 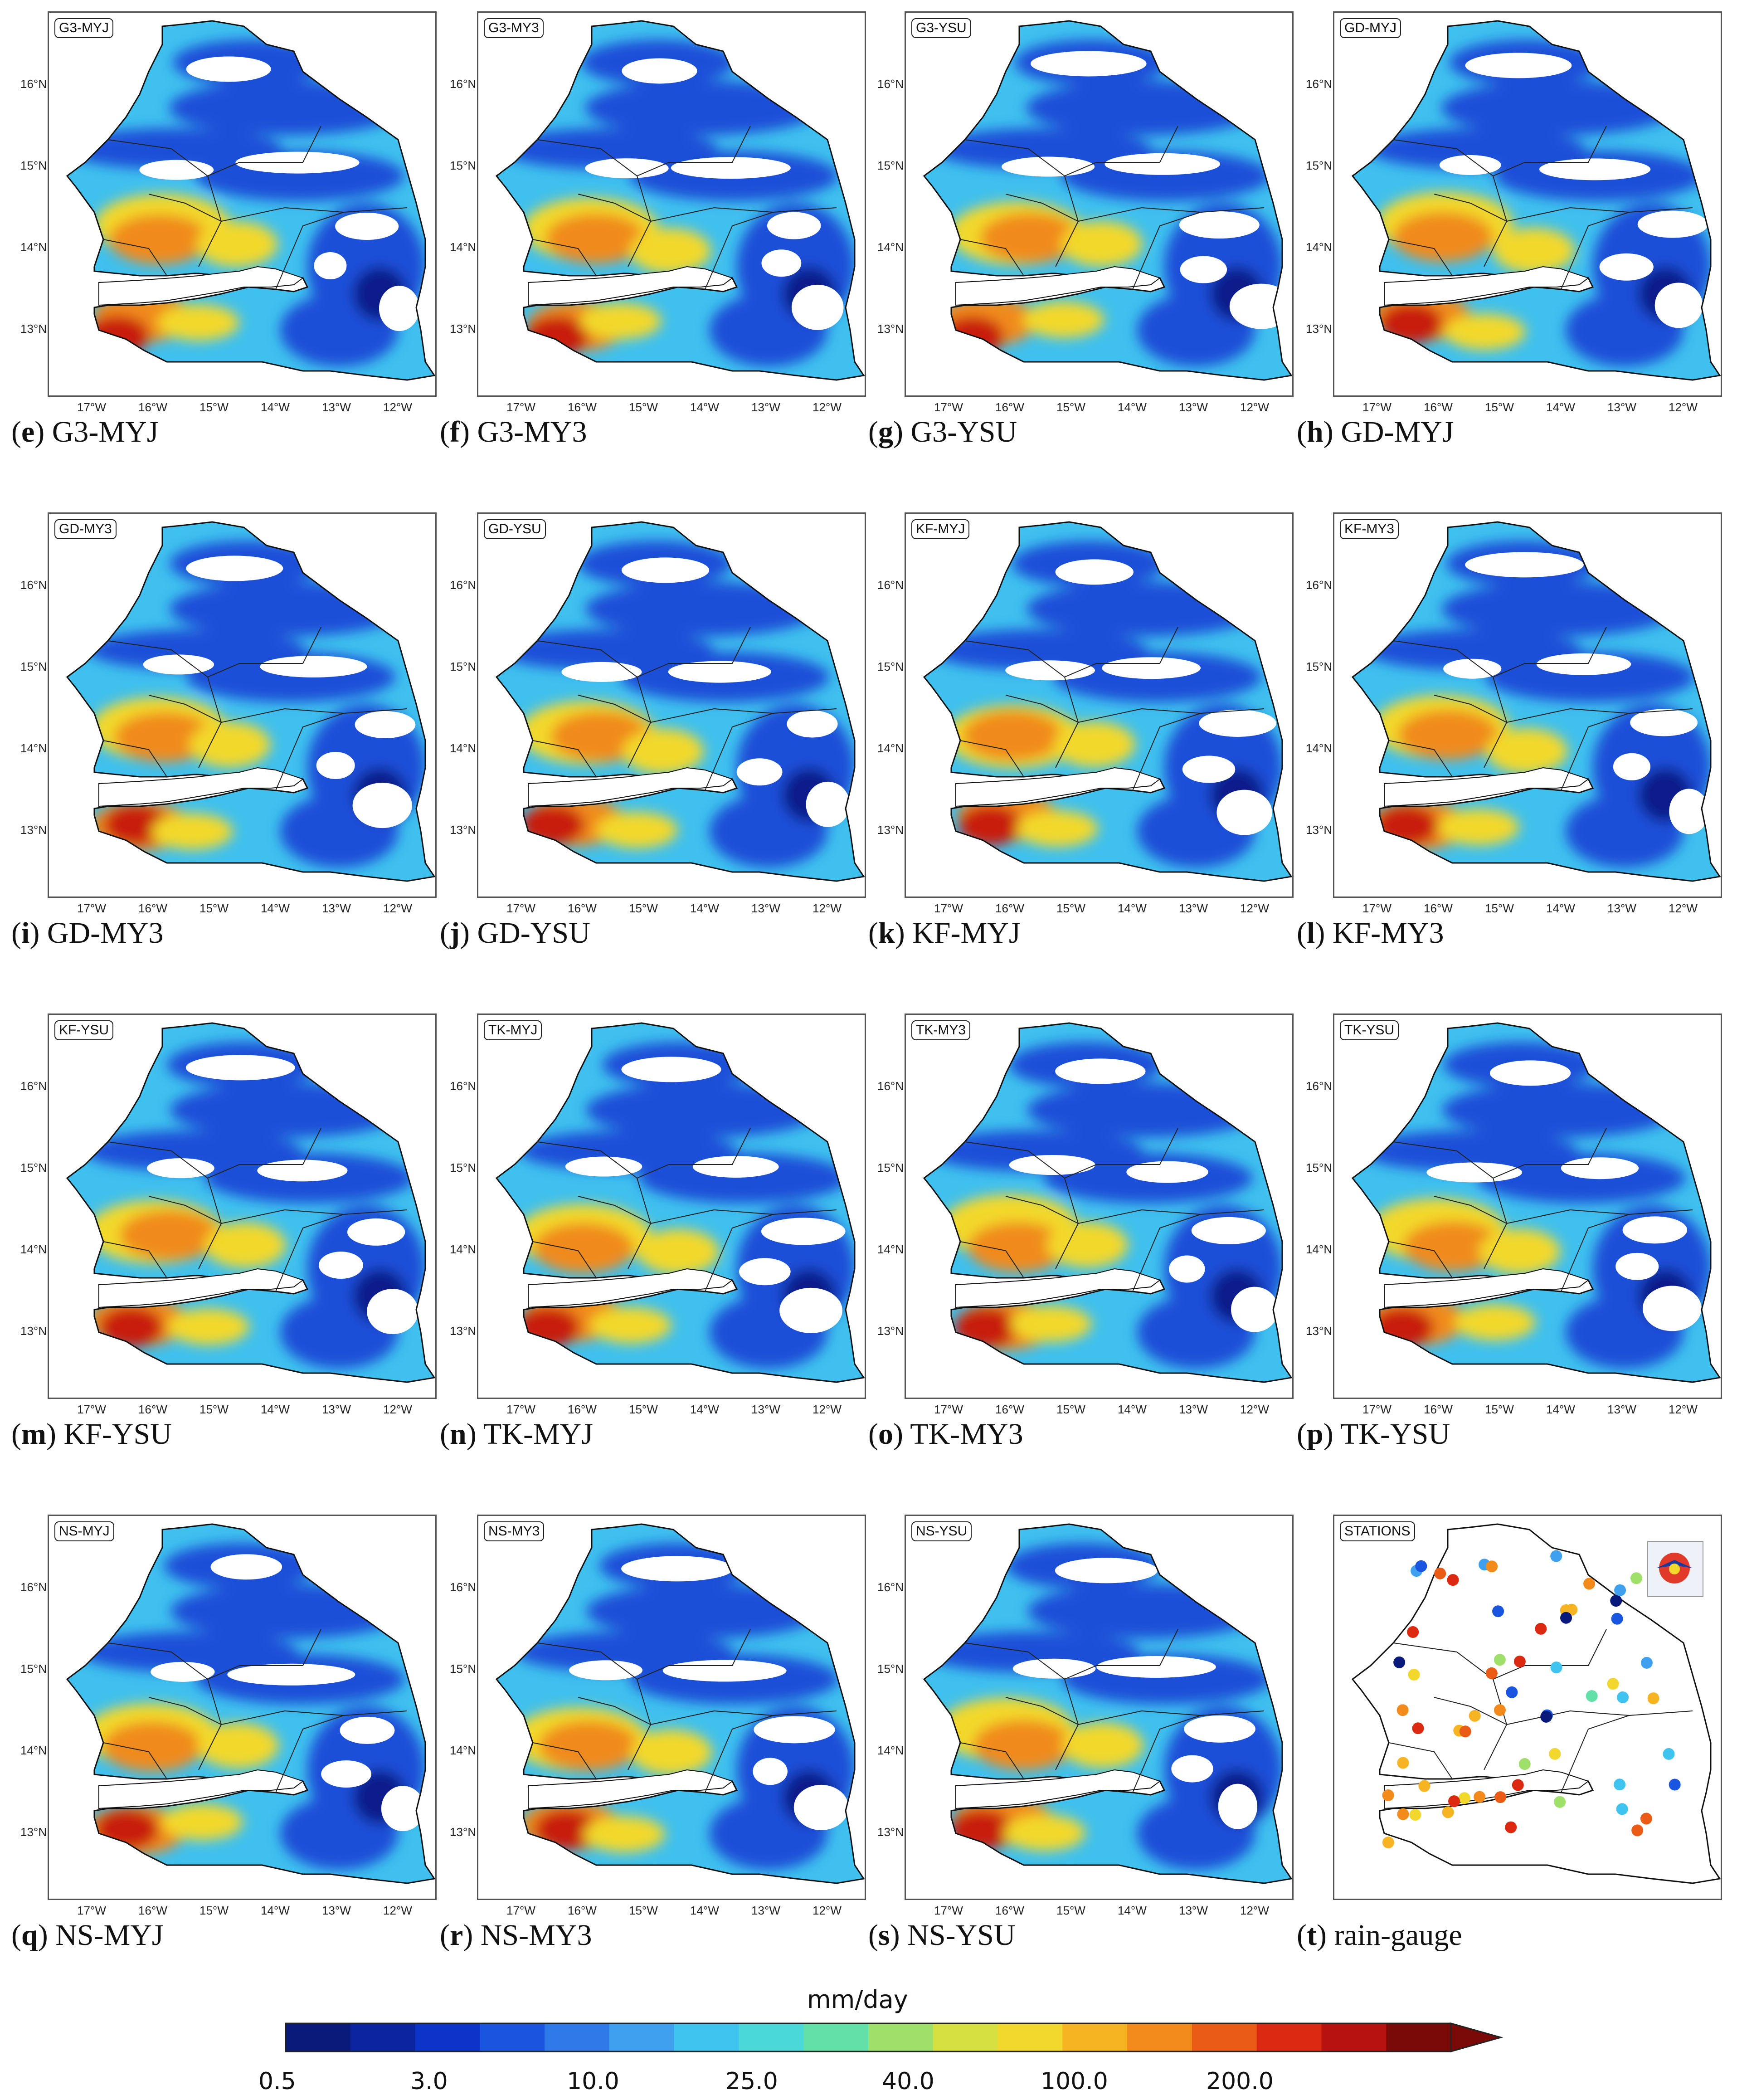 What do you see at coordinates (514, 1531) in the screenshot?
I see `panel-tag: NS-MY3` at bounding box center [514, 1531].